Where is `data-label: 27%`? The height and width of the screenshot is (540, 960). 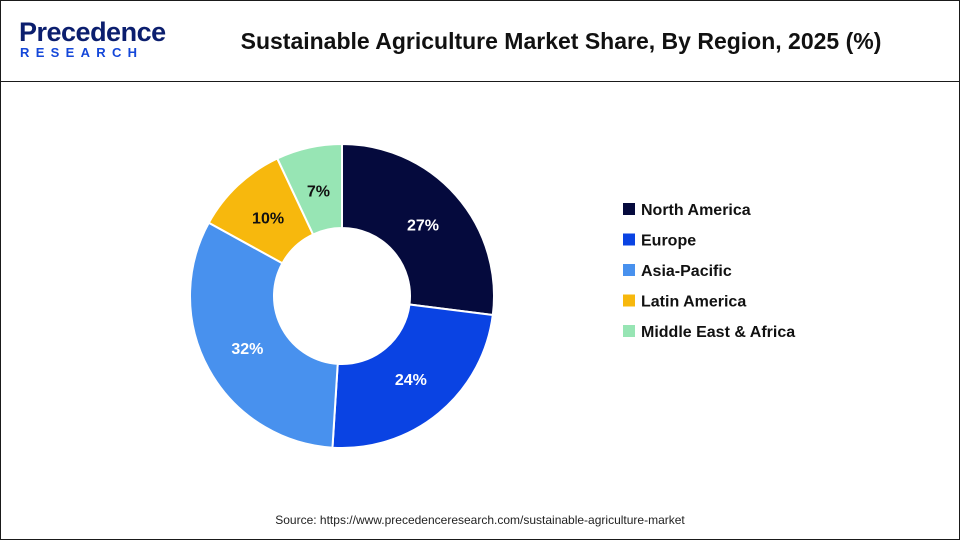 data-label: 27% is located at coordinates (423, 226).